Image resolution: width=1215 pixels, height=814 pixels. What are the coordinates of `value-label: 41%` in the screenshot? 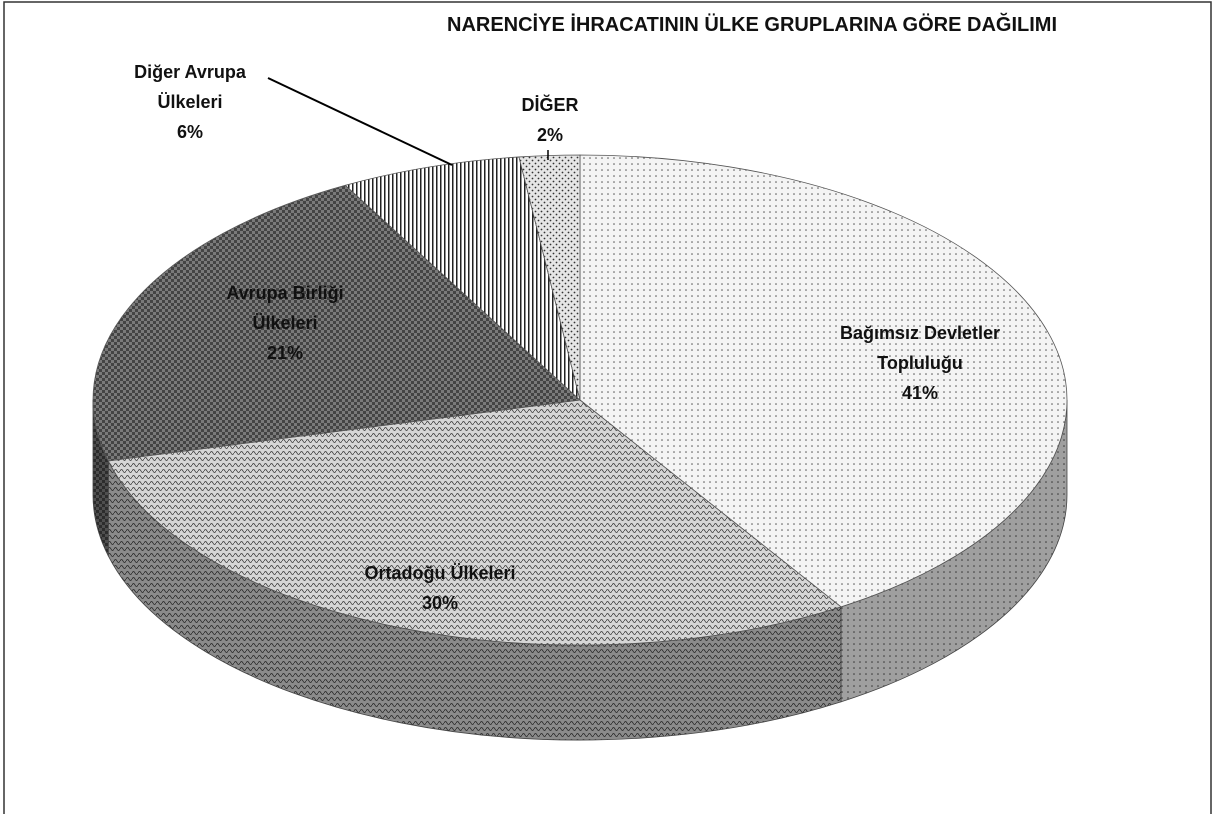 It's located at (920, 393).